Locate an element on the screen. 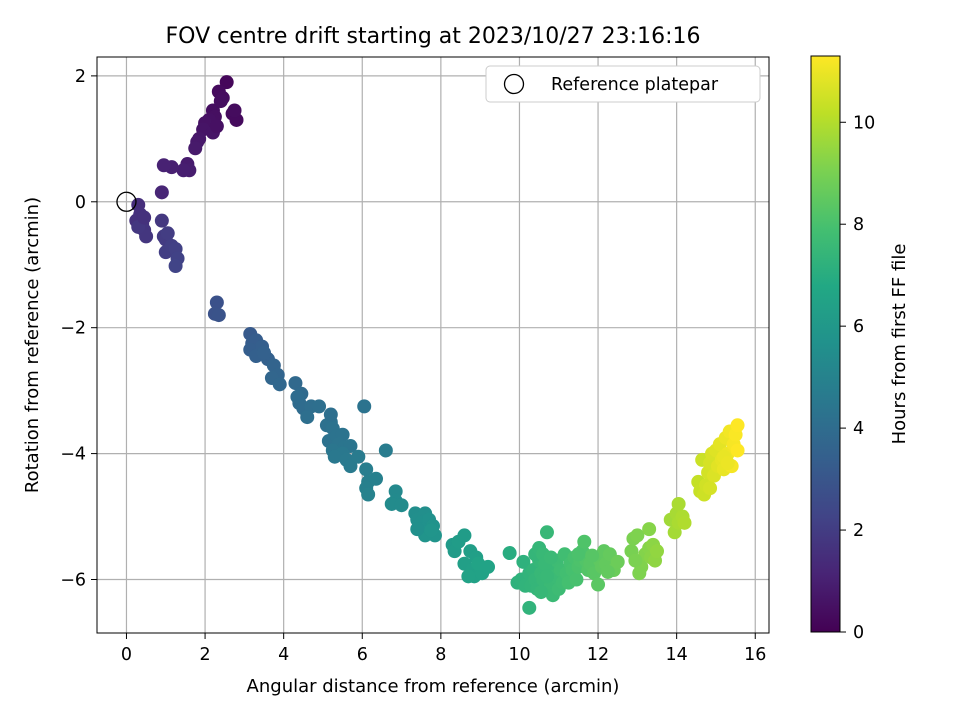  x-tick-label: 6 is located at coordinates (362, 655).